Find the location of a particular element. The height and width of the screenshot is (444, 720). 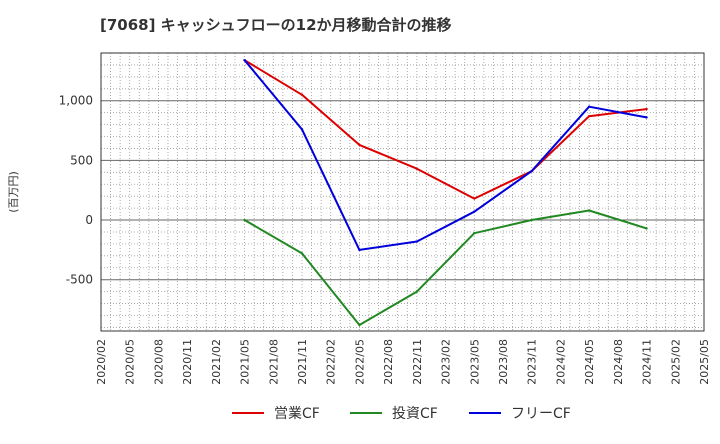

y-tick-label: -500 is located at coordinates (79, 280).